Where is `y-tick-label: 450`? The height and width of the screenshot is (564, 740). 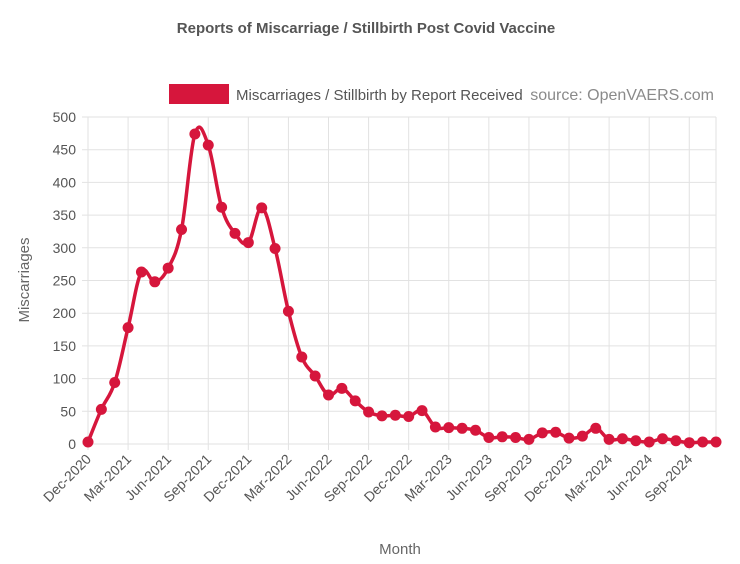 y-tick-label: 450 is located at coordinates (65, 150).